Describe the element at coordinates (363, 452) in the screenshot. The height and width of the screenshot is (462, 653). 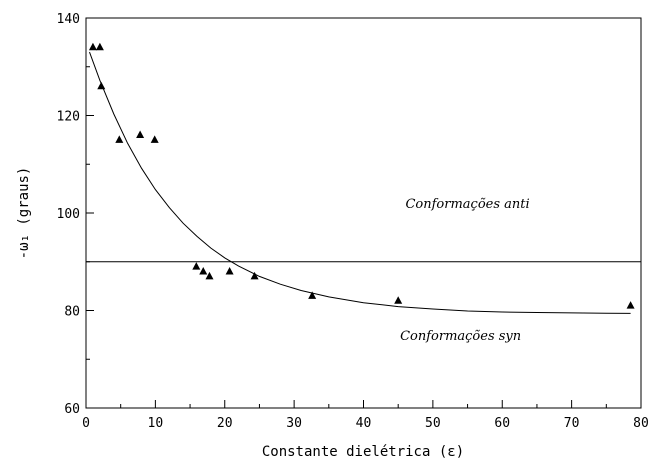
I see `x-axis-title: Constante dielétrica (ε)` at that location.